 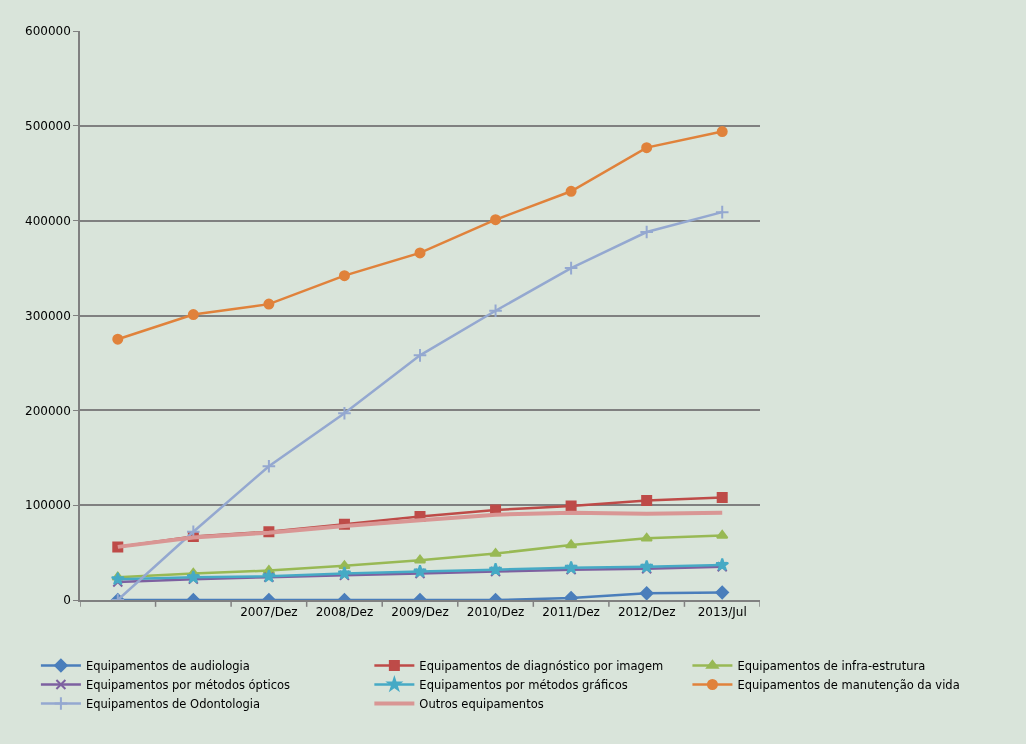 What do you see at coordinates (541, 665) in the screenshot?
I see `legend-label: Equipamentos de diagnóstico por imagem` at bounding box center [541, 665].